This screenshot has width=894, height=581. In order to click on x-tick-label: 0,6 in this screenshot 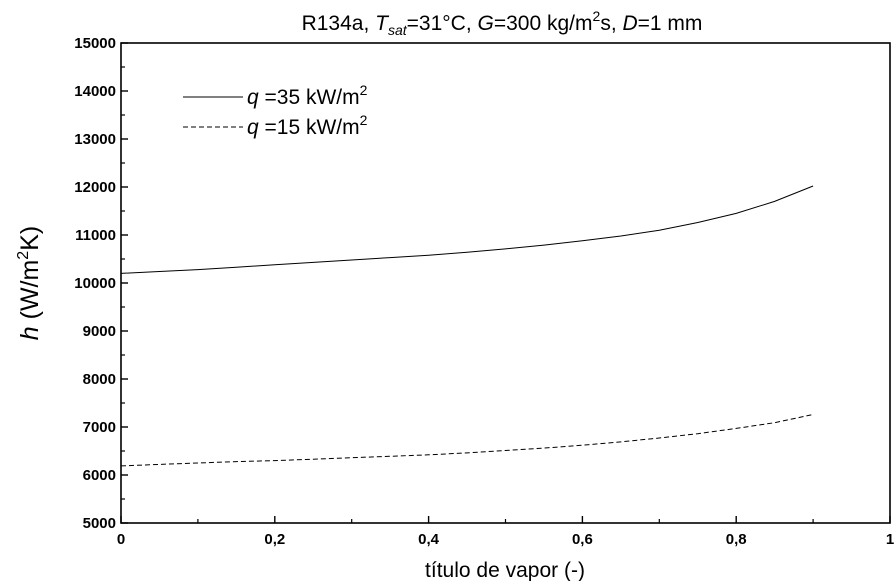, I will do `click(582, 539)`.